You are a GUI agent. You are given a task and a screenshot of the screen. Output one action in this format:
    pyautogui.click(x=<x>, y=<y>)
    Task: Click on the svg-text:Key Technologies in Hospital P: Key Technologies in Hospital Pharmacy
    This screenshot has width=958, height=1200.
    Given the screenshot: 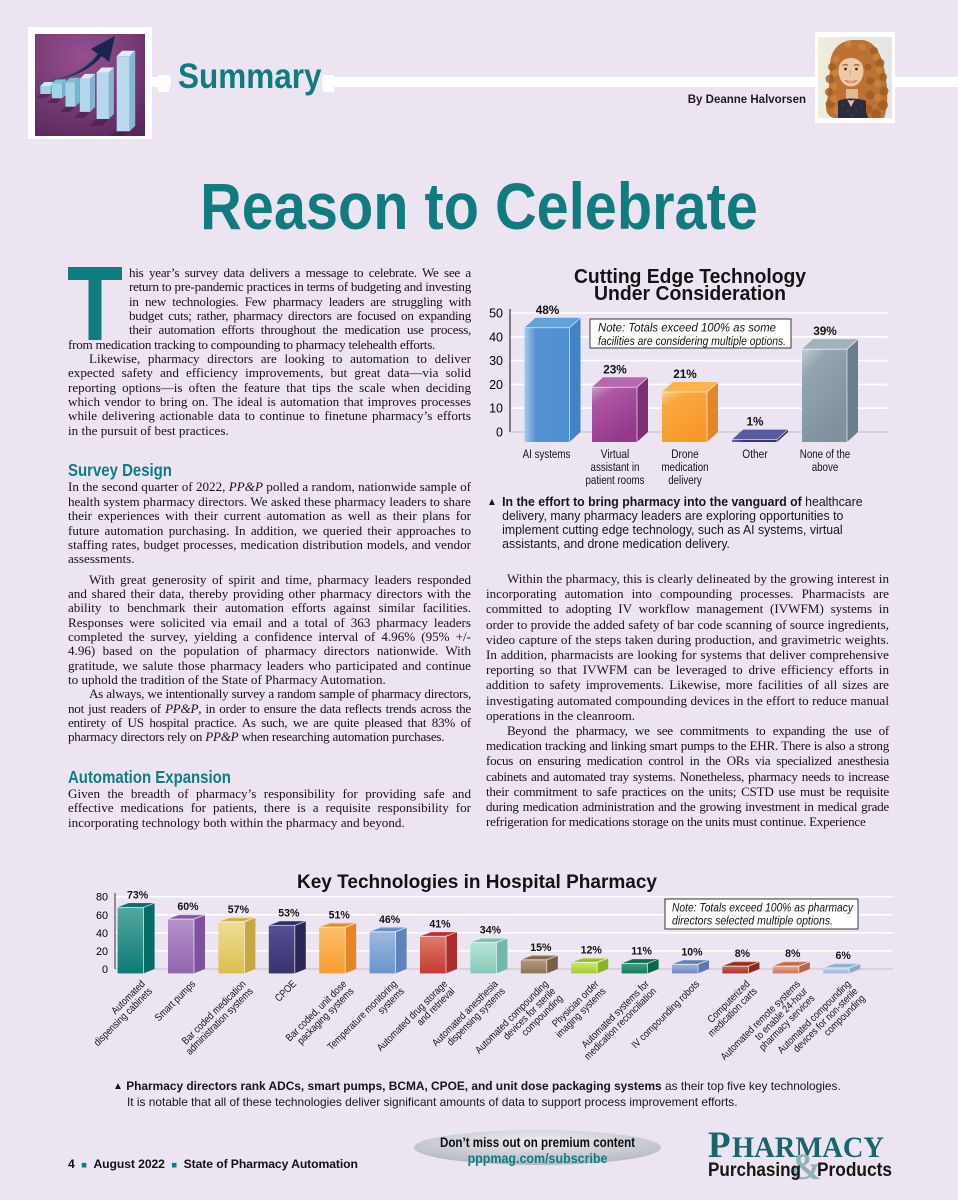 What is the action you would take?
    pyautogui.click(x=477, y=882)
    